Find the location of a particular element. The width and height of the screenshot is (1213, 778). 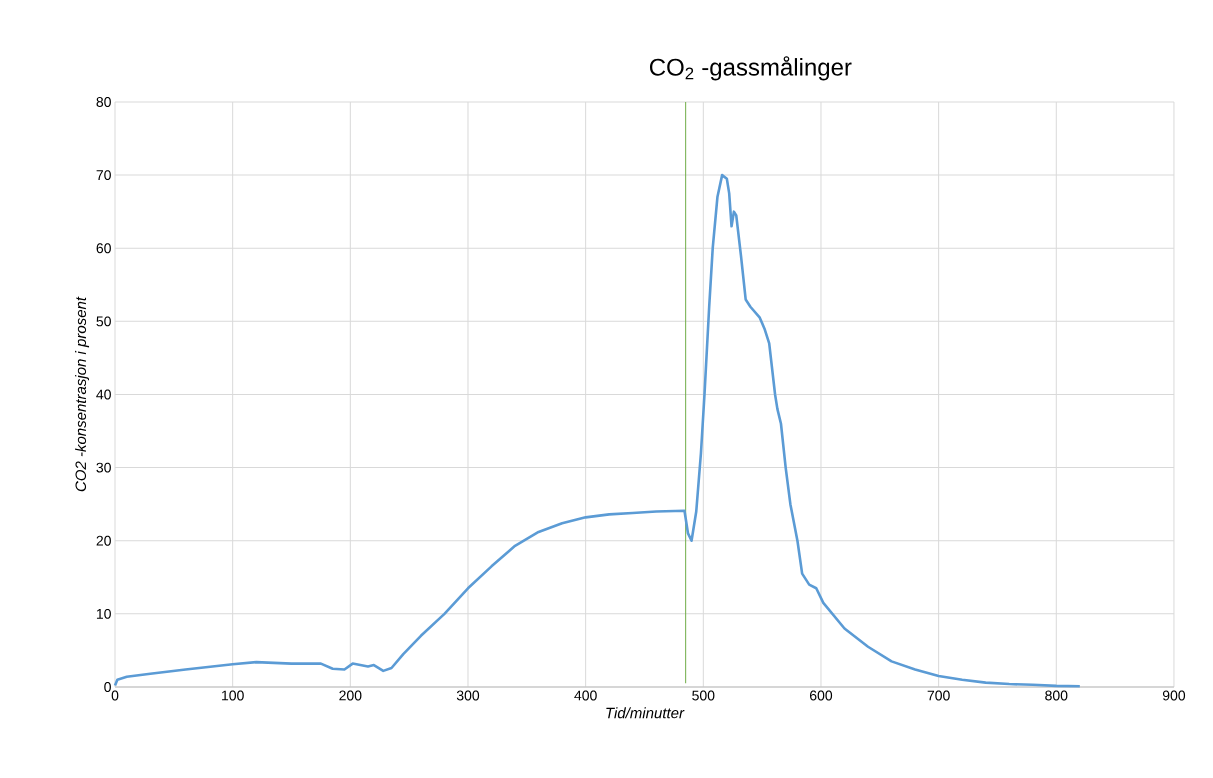

y-tick-label: 50 is located at coordinates (103, 321).